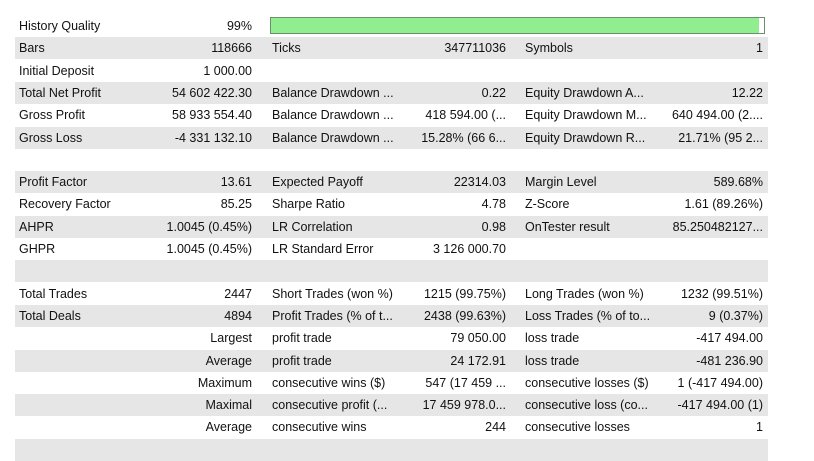  I want to click on value: -4 331 132.10, so click(213, 137).